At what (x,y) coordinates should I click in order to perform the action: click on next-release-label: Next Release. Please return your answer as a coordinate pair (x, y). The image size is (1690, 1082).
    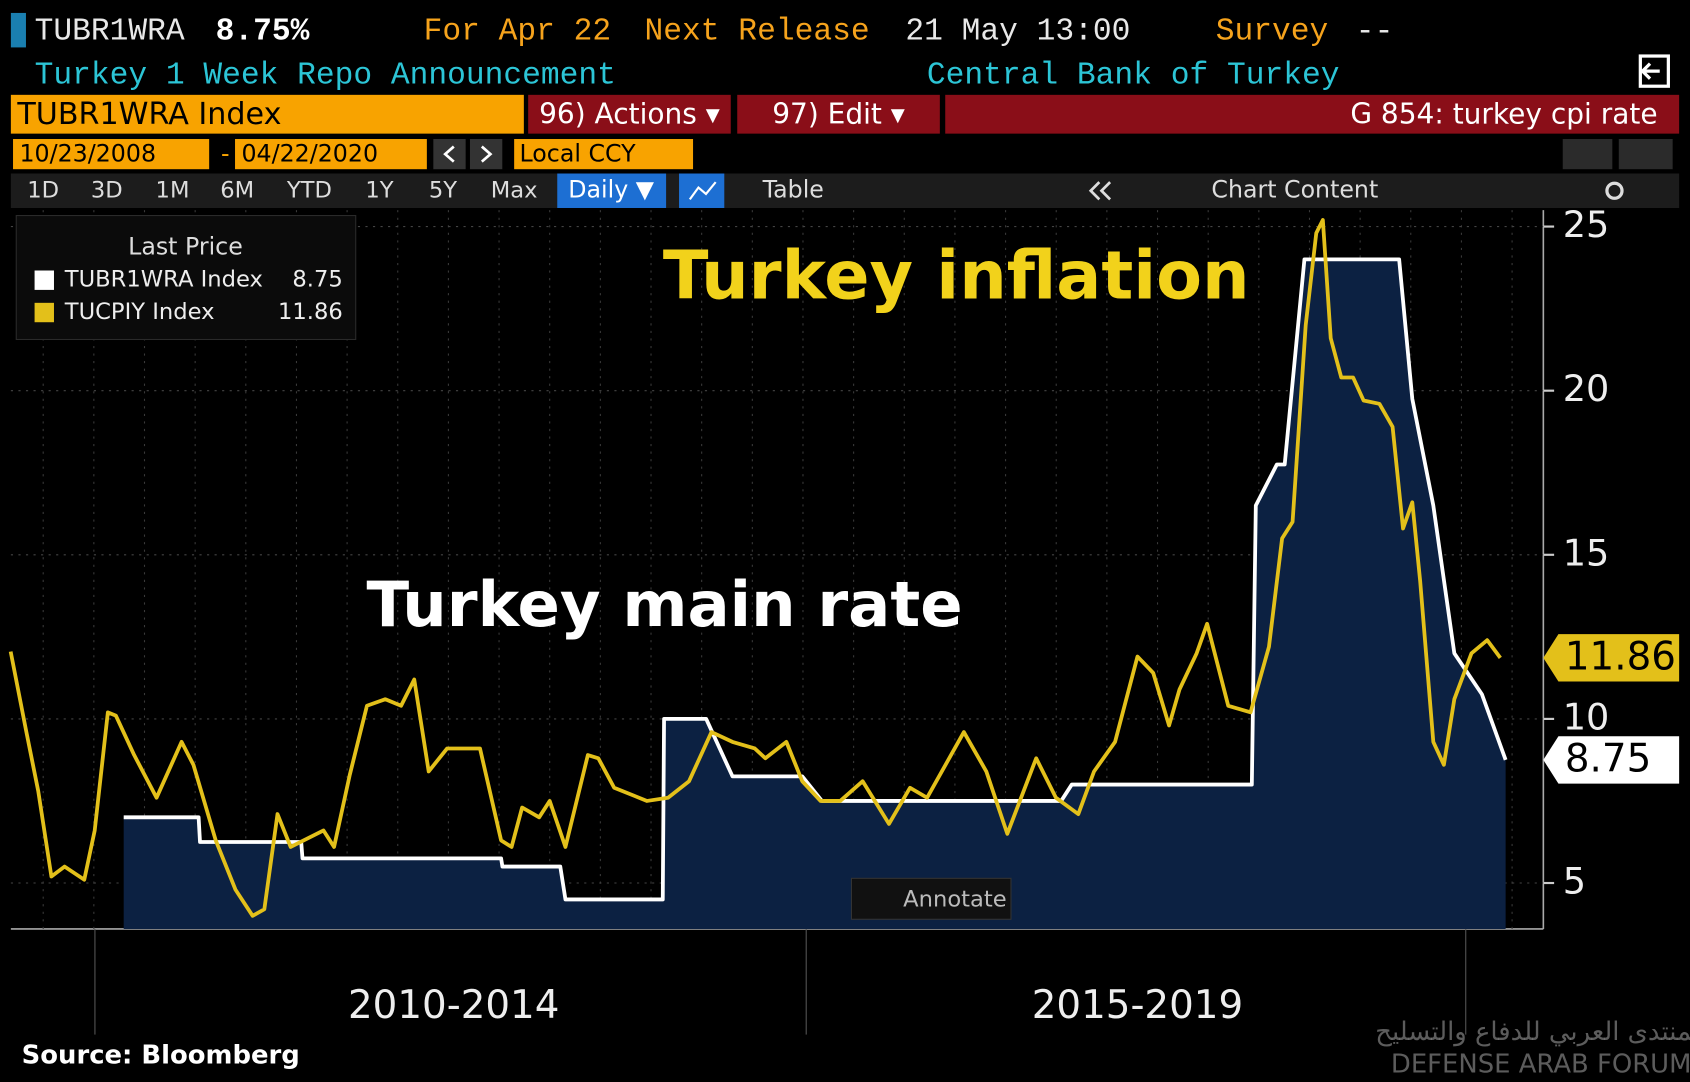
    Looking at the image, I should click on (757, 32).